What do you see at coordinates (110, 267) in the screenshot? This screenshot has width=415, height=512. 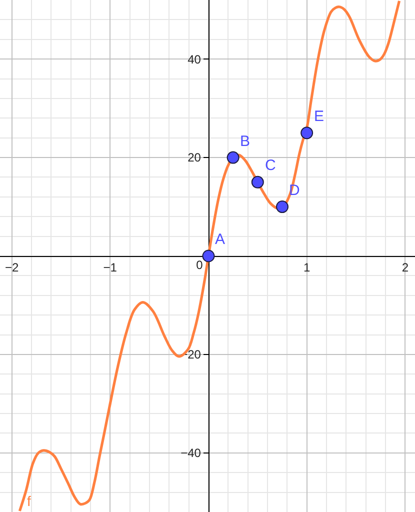 I see `x-tick-label: −1` at bounding box center [110, 267].